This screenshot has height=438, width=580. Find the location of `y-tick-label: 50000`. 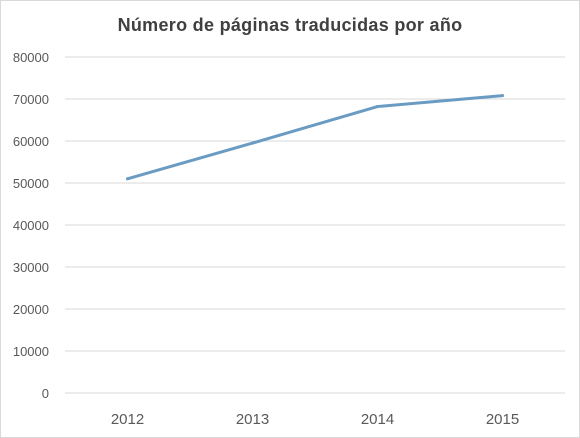

y-tick-label: 50000 is located at coordinates (31, 183).